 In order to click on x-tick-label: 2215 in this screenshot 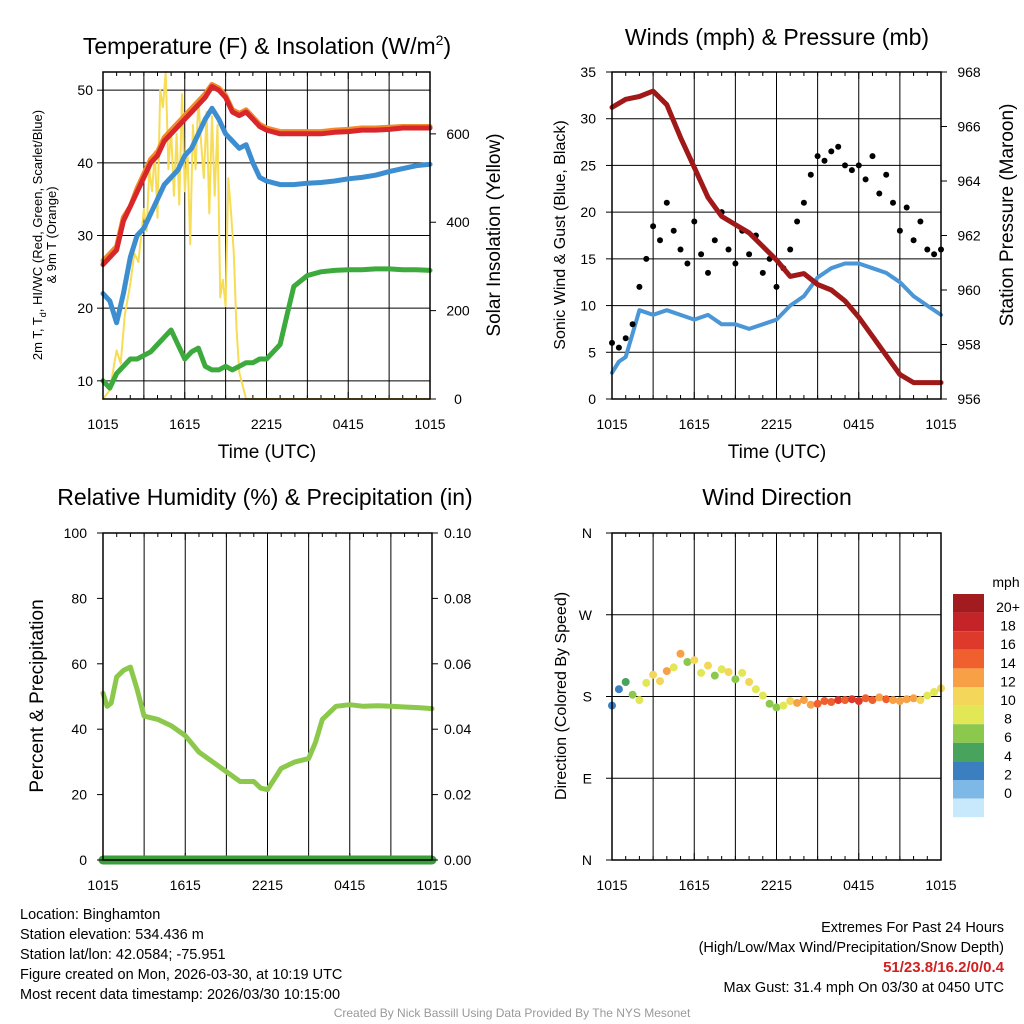, I will do `click(267, 885)`.